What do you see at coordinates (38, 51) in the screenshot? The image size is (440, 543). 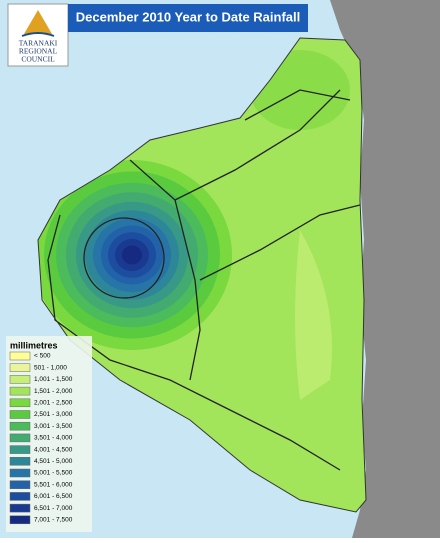 I see `logo-text: REGIONAL` at bounding box center [38, 51].